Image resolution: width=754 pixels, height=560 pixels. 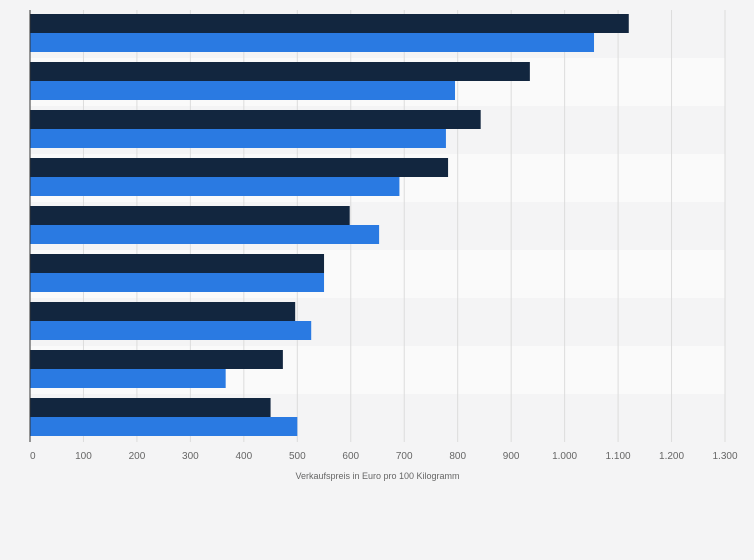 What do you see at coordinates (137, 456) in the screenshot?
I see `x-tick-label: 200` at bounding box center [137, 456].